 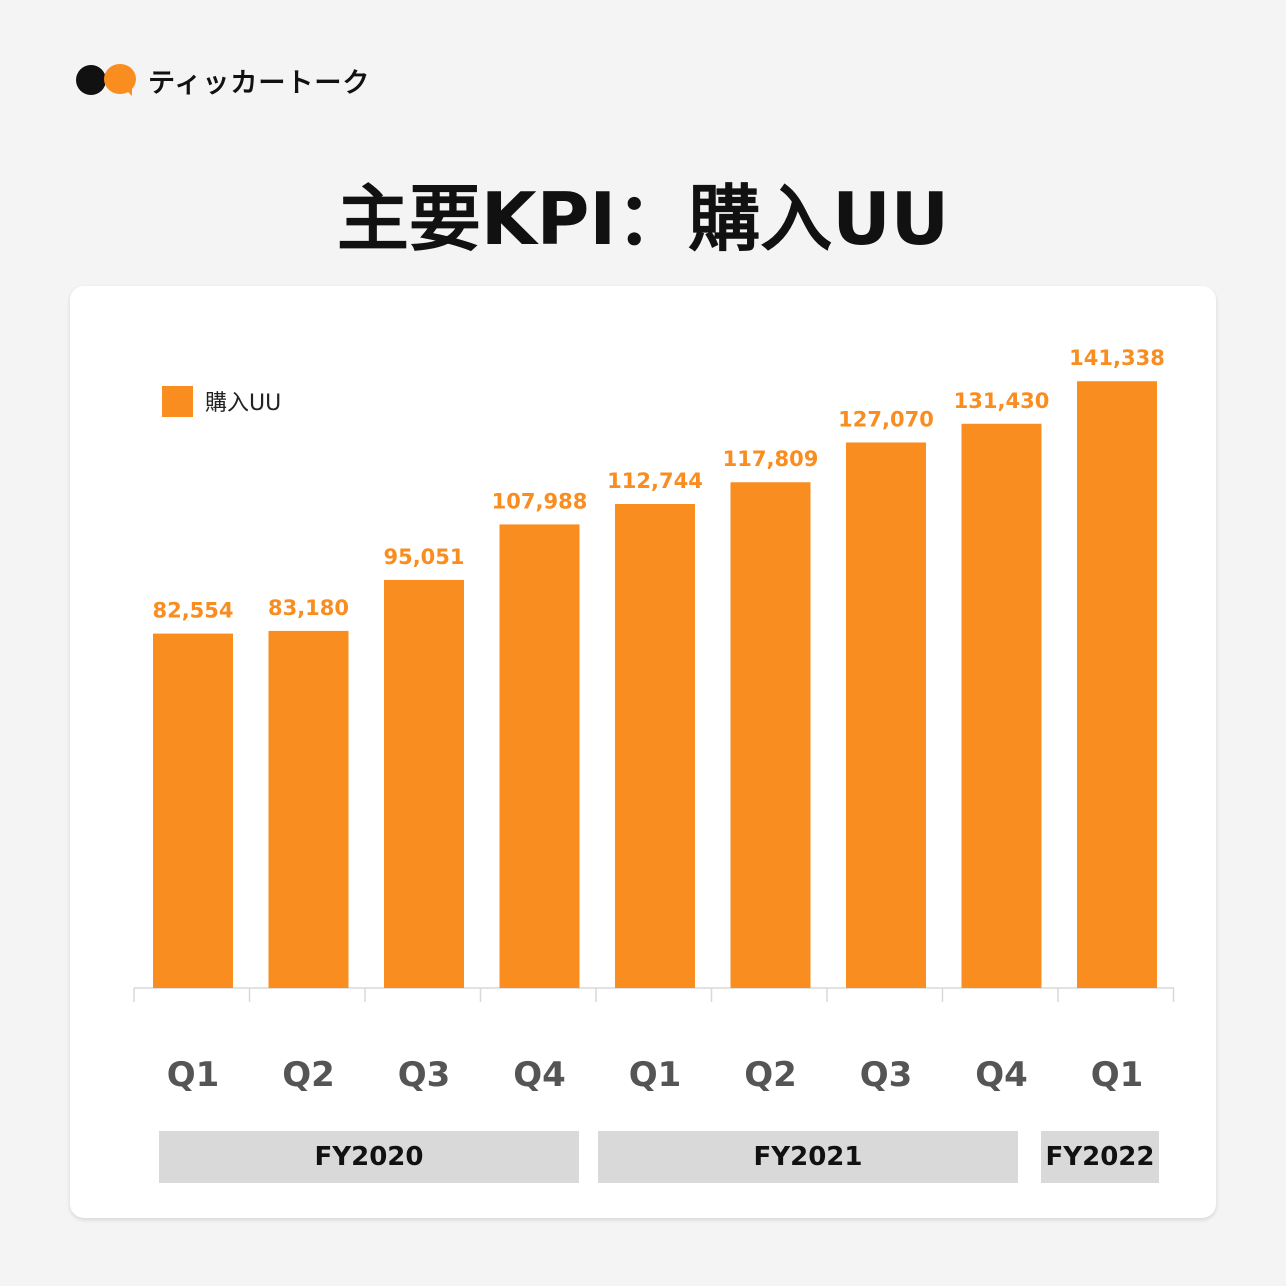 What do you see at coordinates (369, 1157) in the screenshot?
I see `fy-band-fy2020: FY2020` at bounding box center [369, 1157].